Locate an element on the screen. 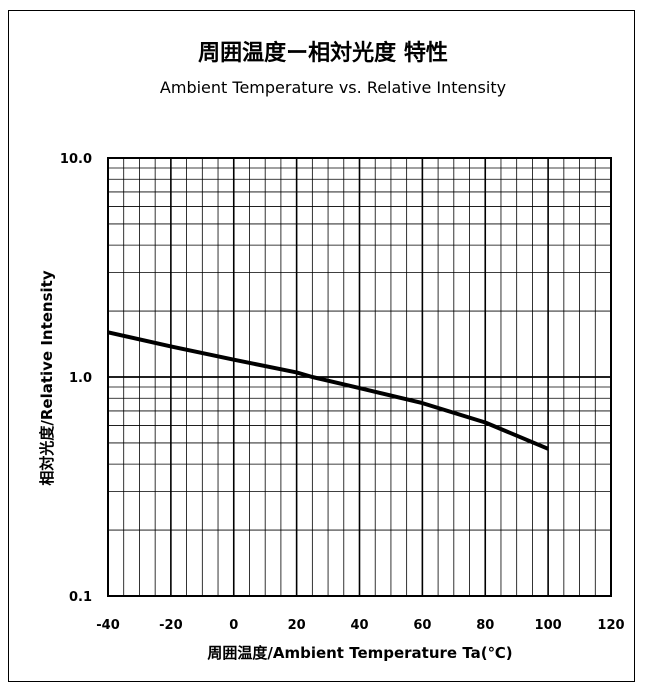 The width and height of the screenshot is (646, 684). y-tick-labels: 10.0 1.0 0.1 is located at coordinates (76, 378).